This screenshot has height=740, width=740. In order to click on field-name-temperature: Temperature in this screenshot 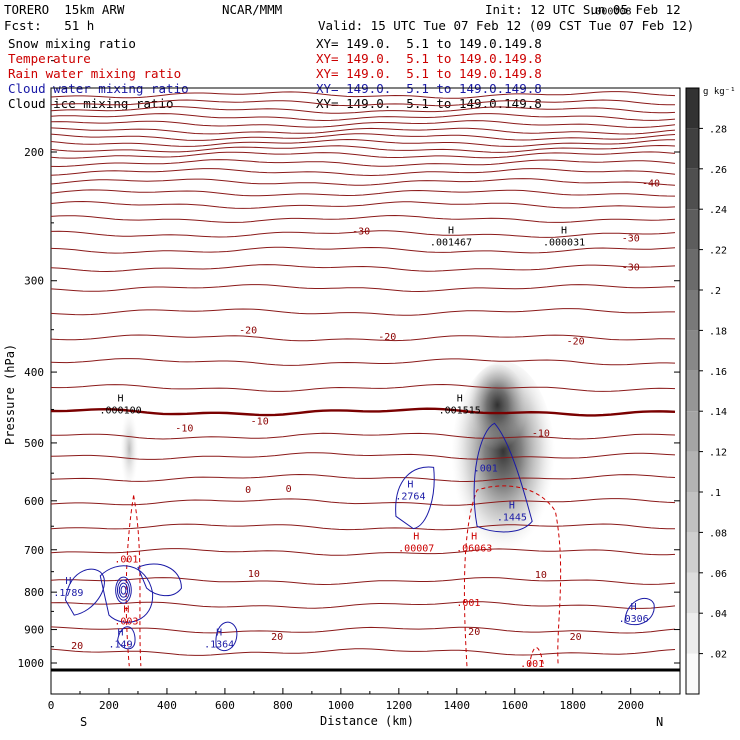, I will do `click(49, 58)`.